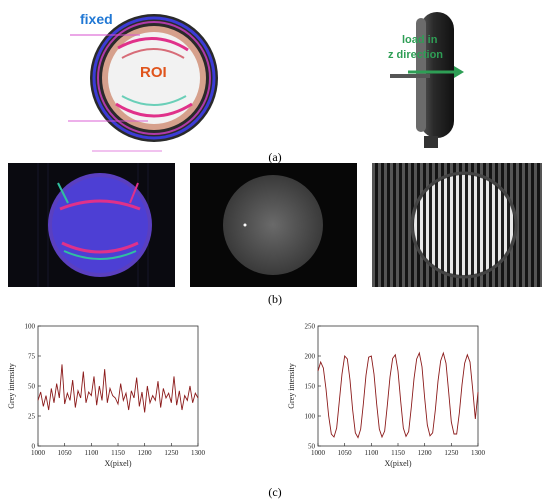 The image size is (550, 502). I want to click on image-fringe, so click(457, 225).